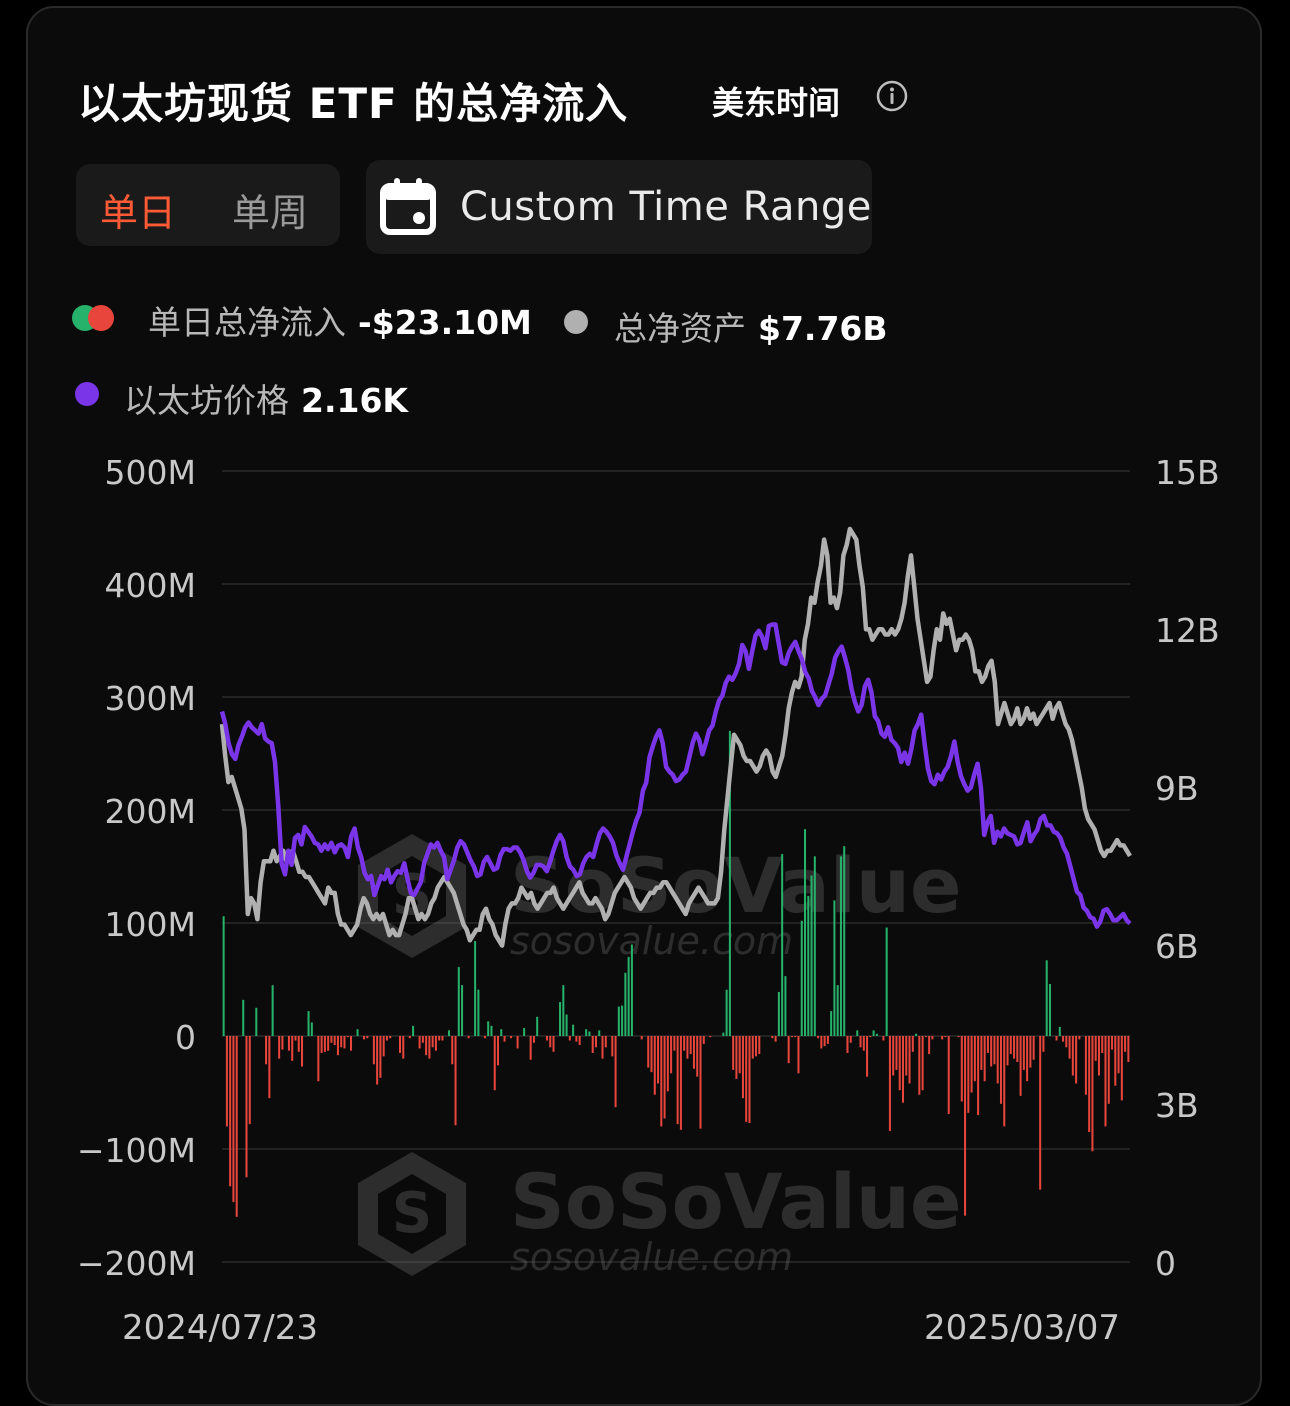  Describe the element at coordinates (892, 96) in the screenshot. I see `info-icon` at that location.